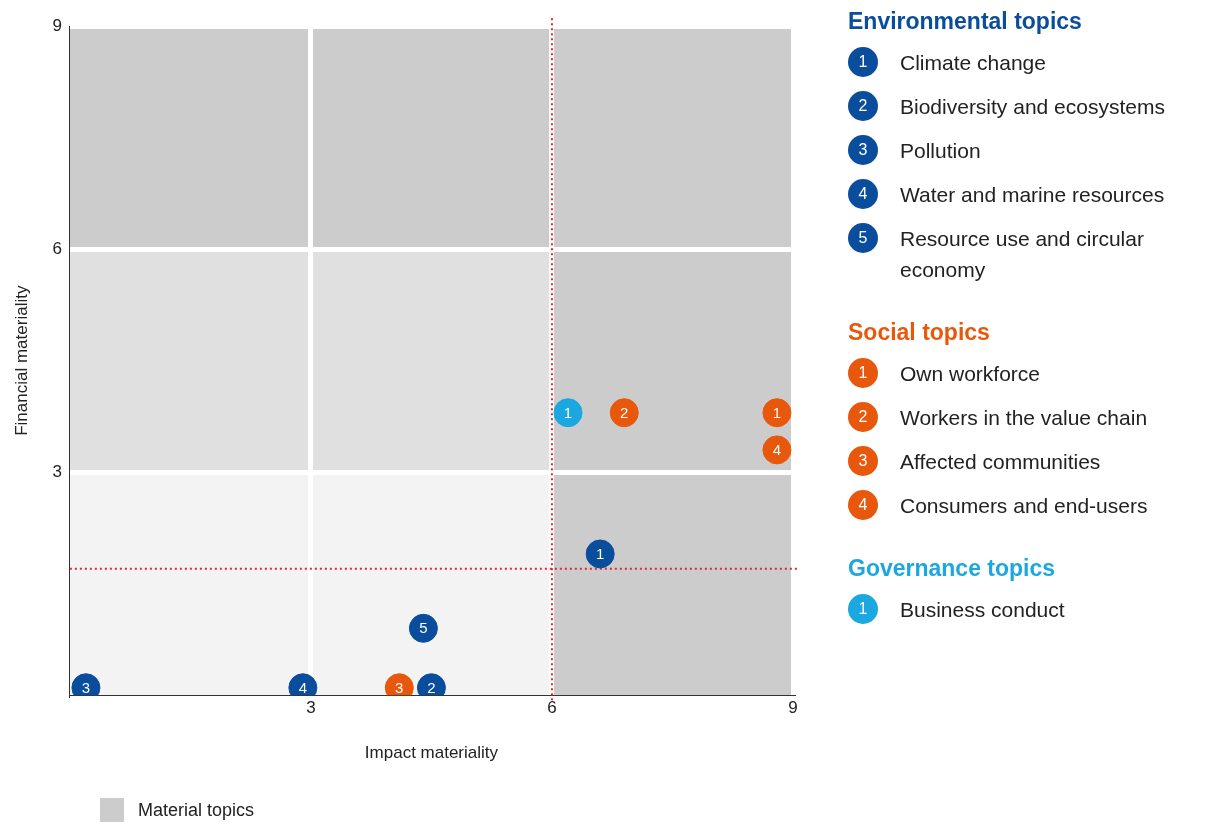 The height and width of the screenshot is (837, 1227). Describe the element at coordinates (57, 471) in the screenshot. I see `y-tick-label: 3` at that location.